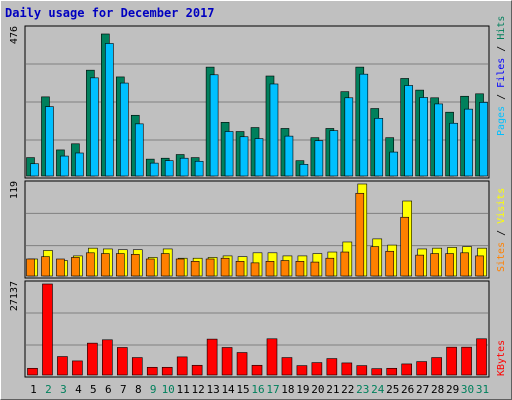  Describe the element at coordinates (257, 389) in the screenshot. I see `day-label: 16` at that location.